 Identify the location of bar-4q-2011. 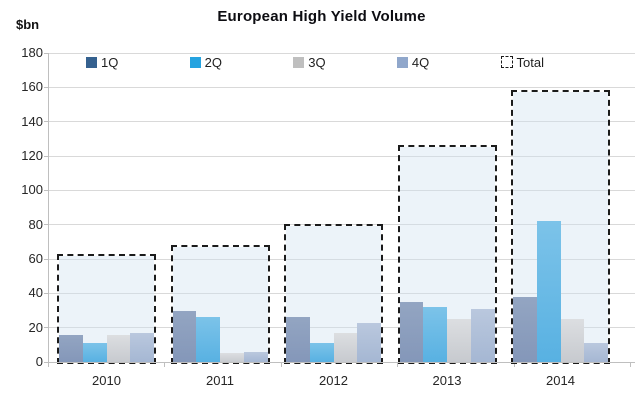
(255, 356).